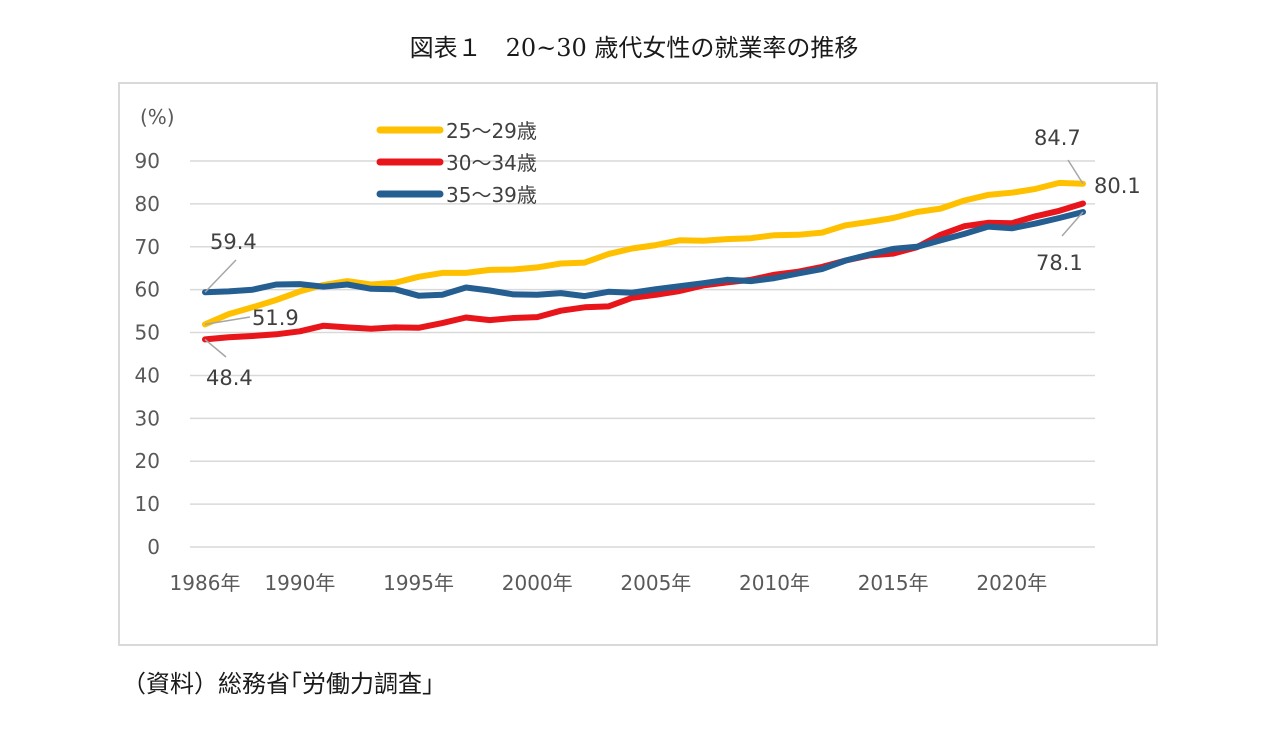  What do you see at coordinates (1057, 138) in the screenshot?
I see `data-label: 84.7` at bounding box center [1057, 138].